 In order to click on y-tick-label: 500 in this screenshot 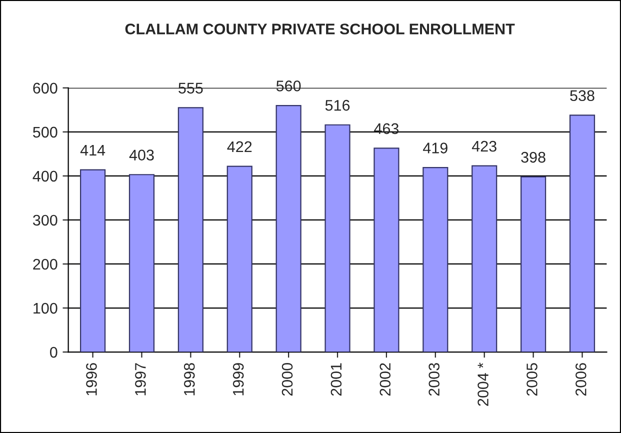, I will do `click(45, 132)`.